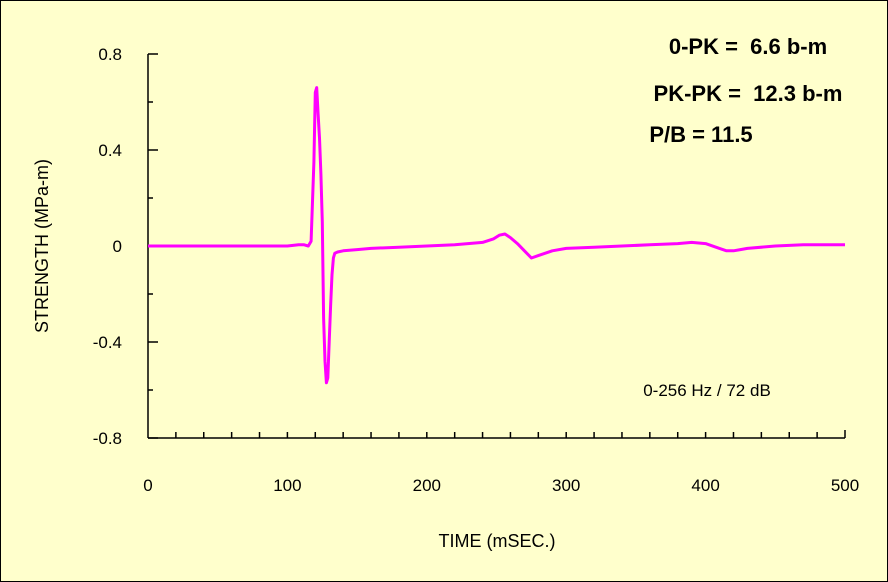  I want to click on x-tick-label: 400, so click(705, 485).